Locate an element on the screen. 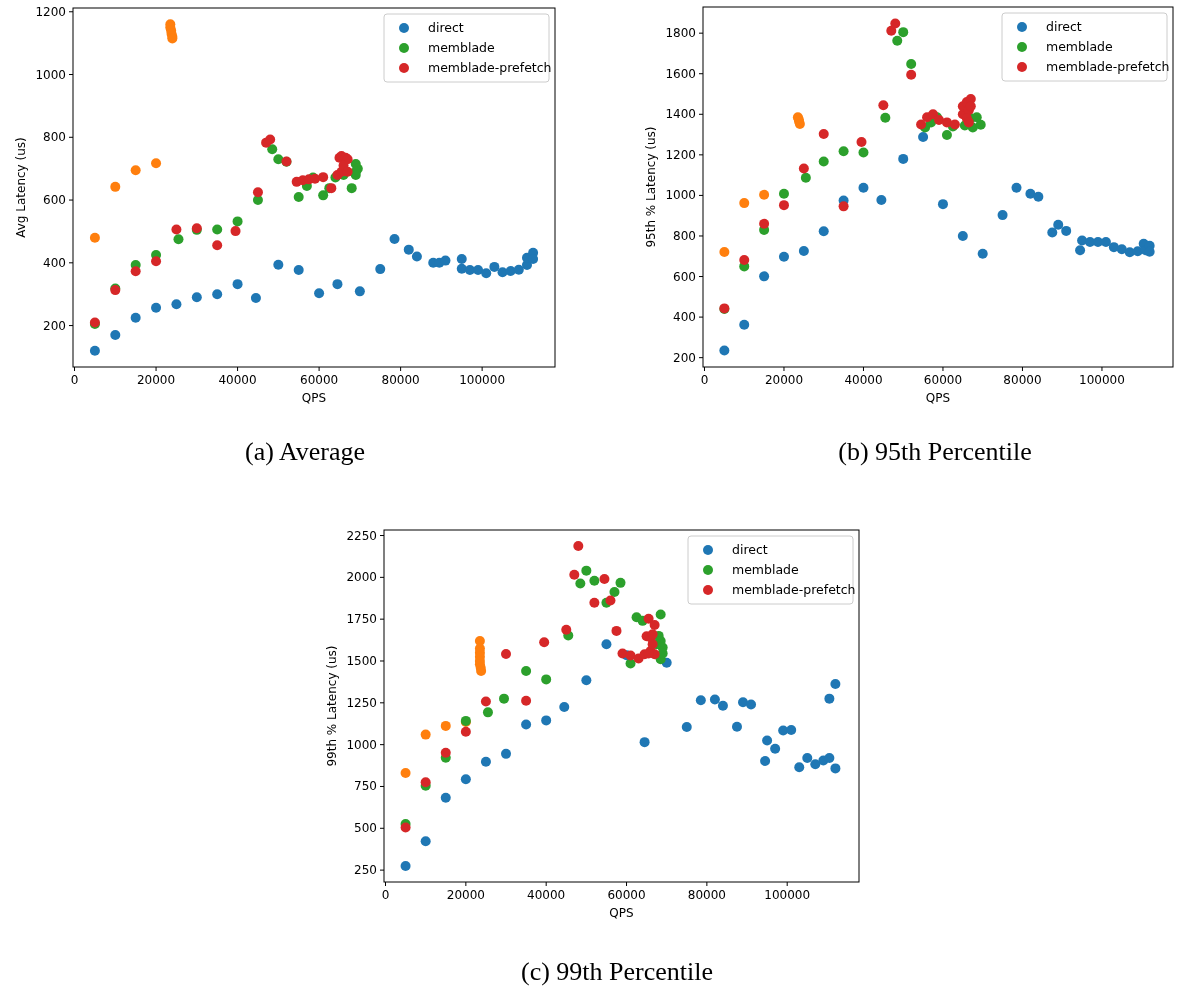 This screenshot has width=1178, height=990. text: (a) Average is located at coordinates (305, 451).